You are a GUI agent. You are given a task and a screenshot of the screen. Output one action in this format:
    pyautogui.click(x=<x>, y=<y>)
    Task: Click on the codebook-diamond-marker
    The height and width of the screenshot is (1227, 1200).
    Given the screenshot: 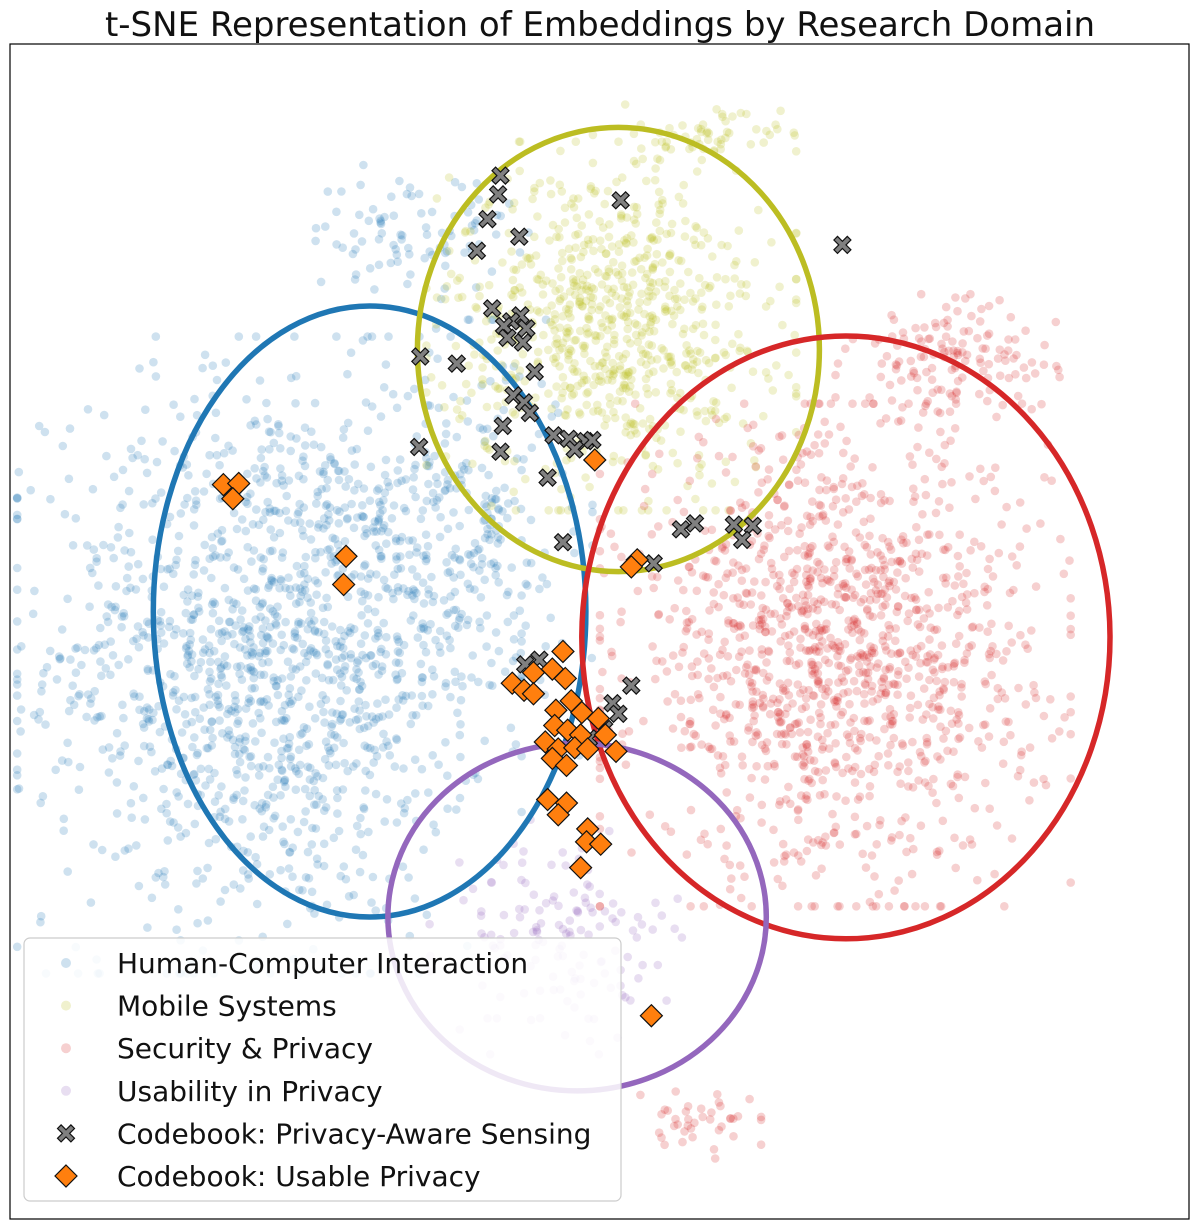 What is the action you would take?
    pyautogui.click(x=563, y=651)
    